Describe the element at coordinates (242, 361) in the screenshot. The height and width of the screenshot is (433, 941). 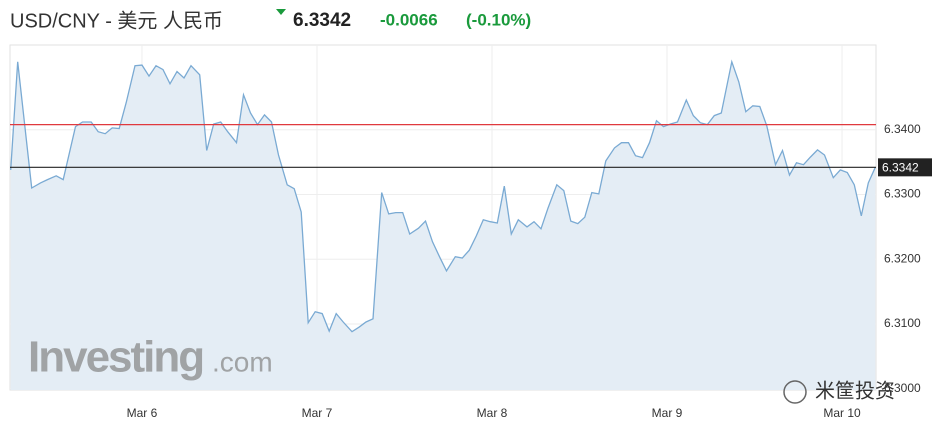
I see `watermark-suffix: .com` at that location.